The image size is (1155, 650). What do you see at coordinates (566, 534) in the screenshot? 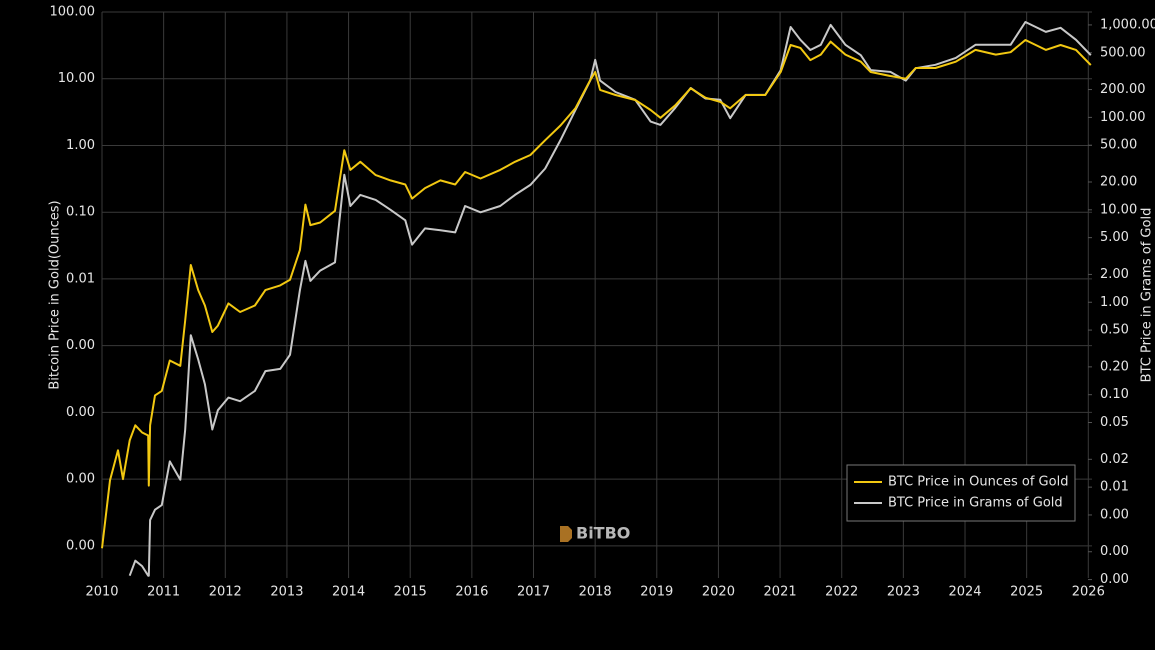
I see `watermark-icon` at bounding box center [566, 534].